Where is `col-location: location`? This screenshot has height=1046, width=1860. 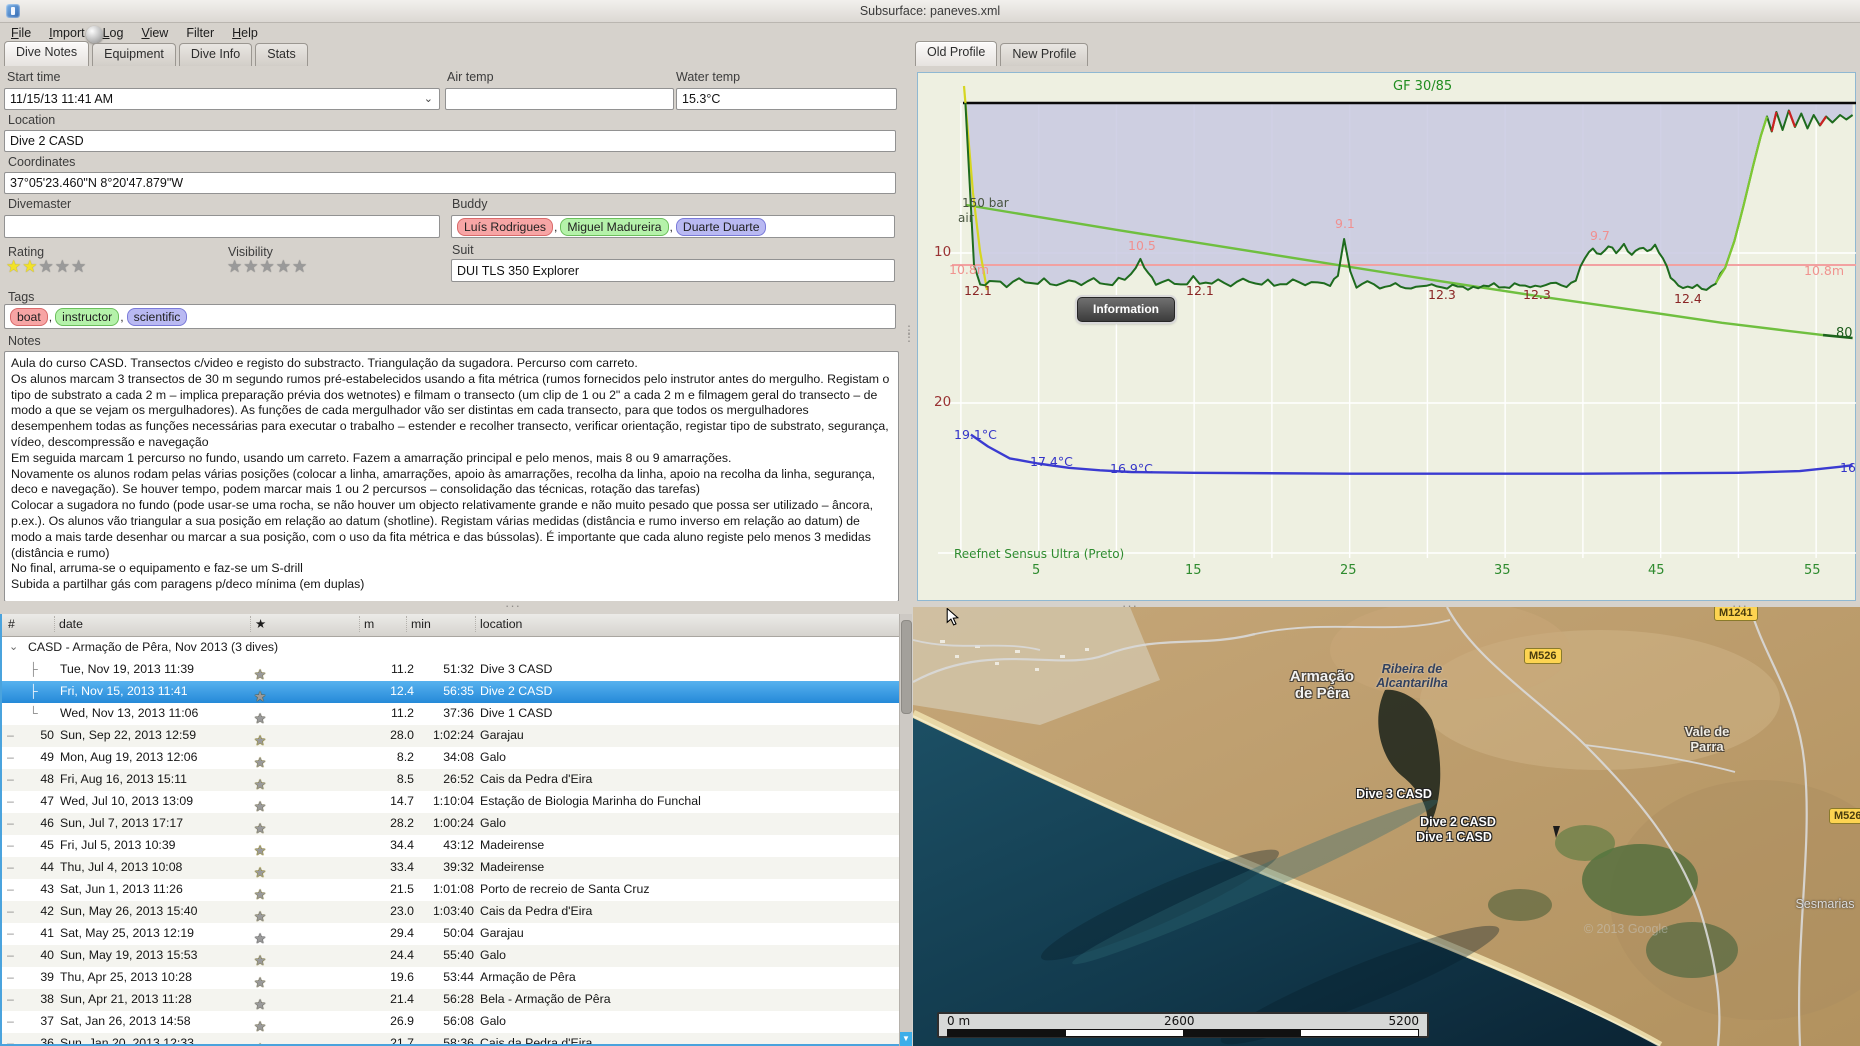 col-location: location is located at coordinates (501, 624).